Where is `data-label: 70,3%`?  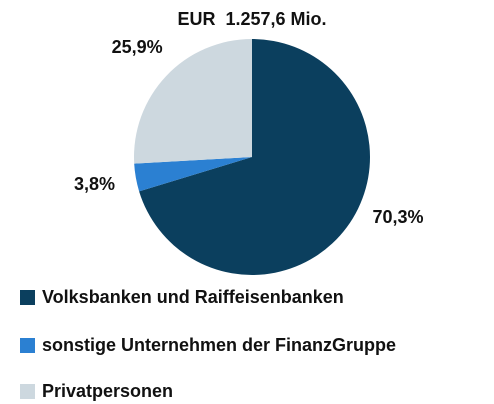 data-label: 70,3% is located at coordinates (397, 217).